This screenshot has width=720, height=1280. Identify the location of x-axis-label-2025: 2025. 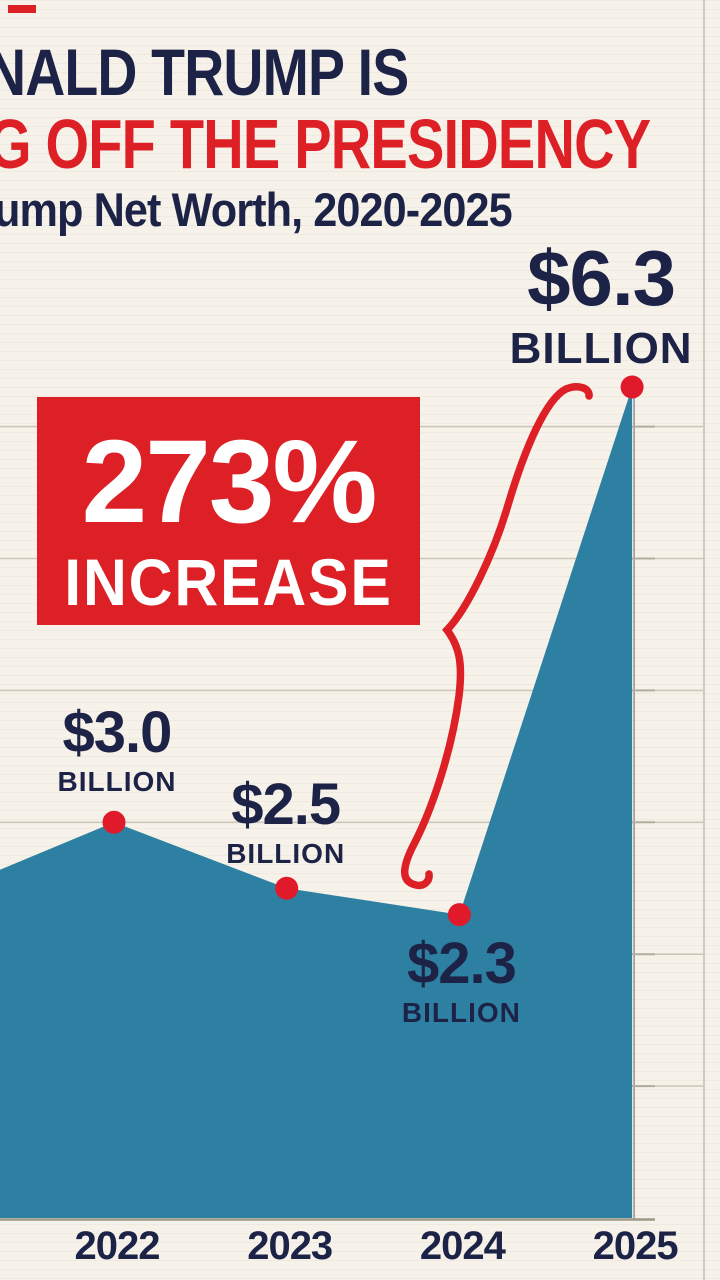
(635, 1246).